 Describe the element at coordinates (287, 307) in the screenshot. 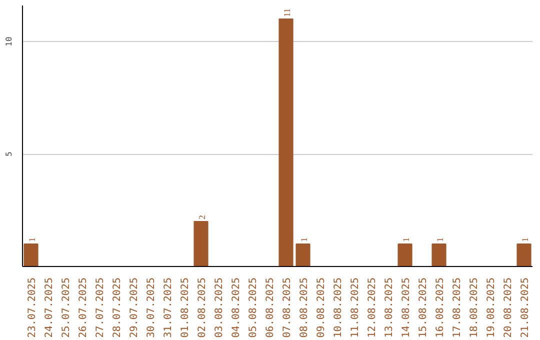

I see `x-tick-label: 07.08.2025` at that location.